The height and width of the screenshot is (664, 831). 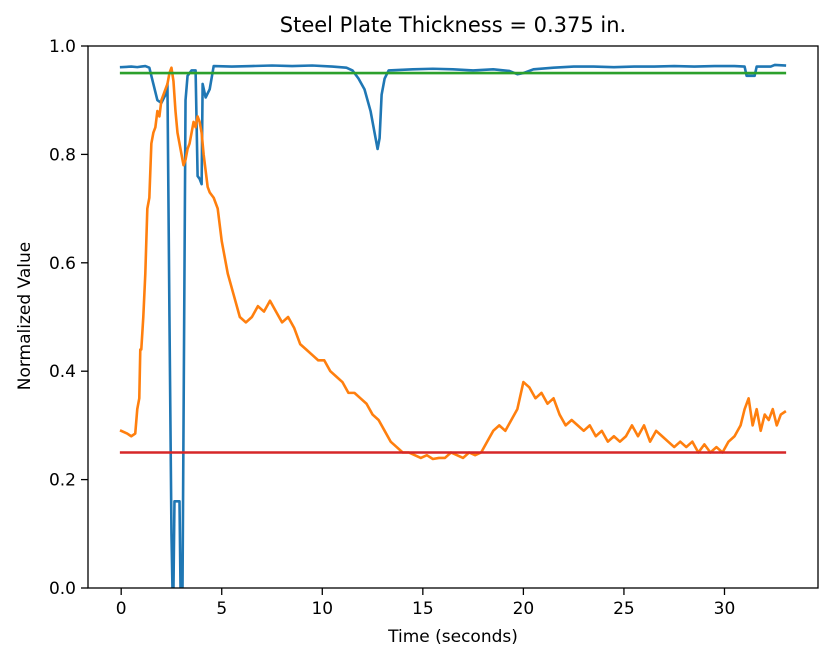 What do you see at coordinates (452, 637) in the screenshot?
I see `x-axis-label: Time (seconds)` at bounding box center [452, 637].